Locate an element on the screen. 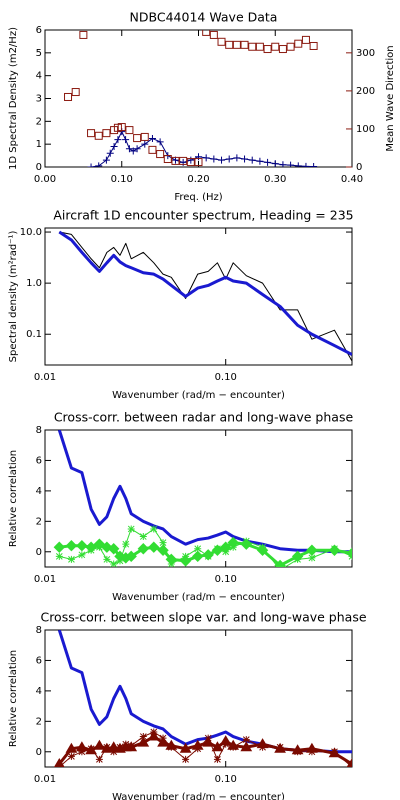 Image resolution: width=400 pixels, height=800 pixels. y-tick-label: 6 is located at coordinates (39, 660).